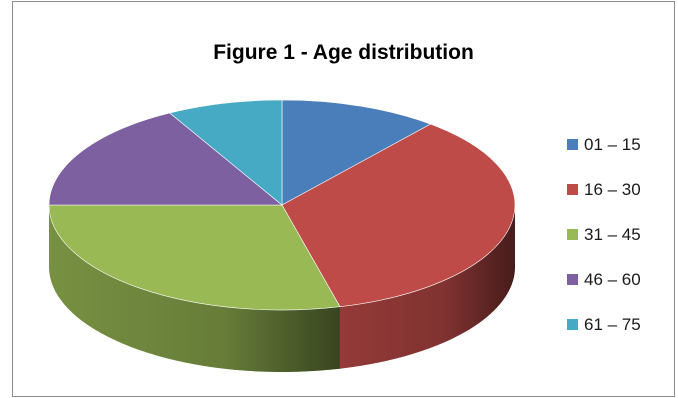 The width and height of the screenshot is (678, 398). Describe the element at coordinates (612, 235) in the screenshot. I see `legend-label: 31 – 45` at that location.